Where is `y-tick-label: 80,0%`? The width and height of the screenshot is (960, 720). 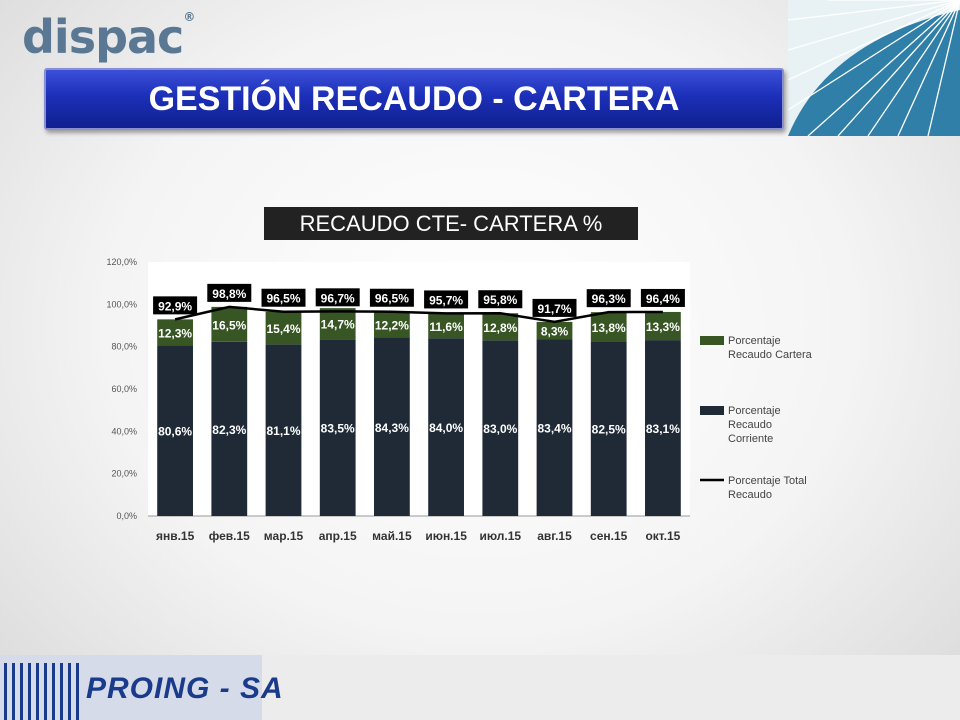
y-tick-label: 80,0% is located at coordinates (124, 347).